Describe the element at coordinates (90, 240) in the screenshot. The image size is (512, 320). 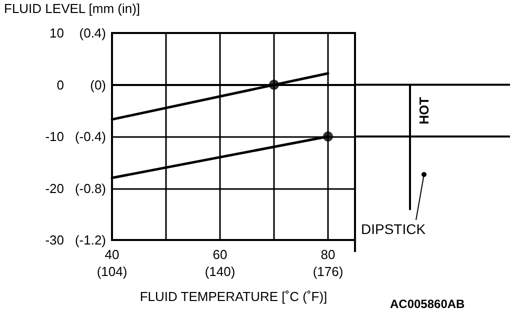
I see `y2-tick-label: (-1.2)` at that location.